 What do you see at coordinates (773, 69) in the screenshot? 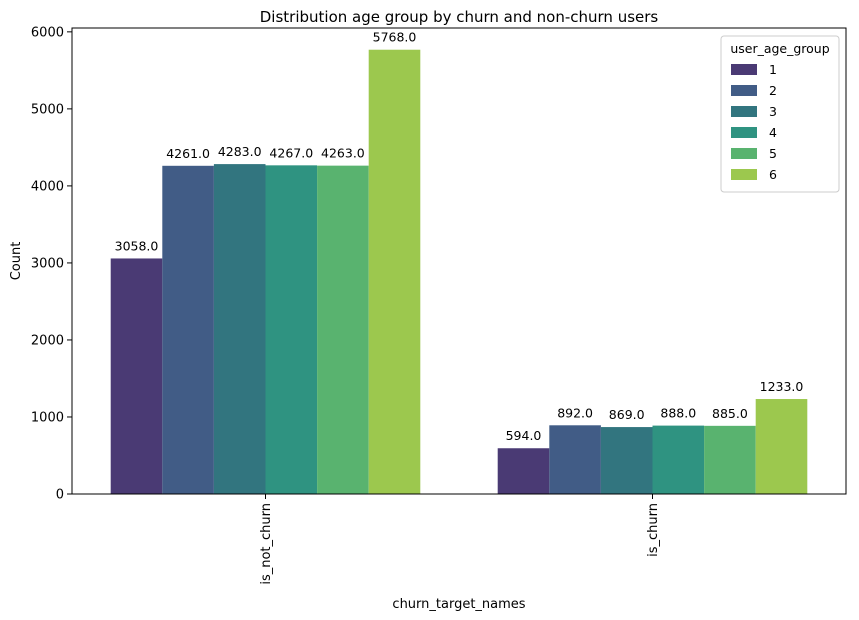
I see `legend-label-1: 1` at bounding box center [773, 69].